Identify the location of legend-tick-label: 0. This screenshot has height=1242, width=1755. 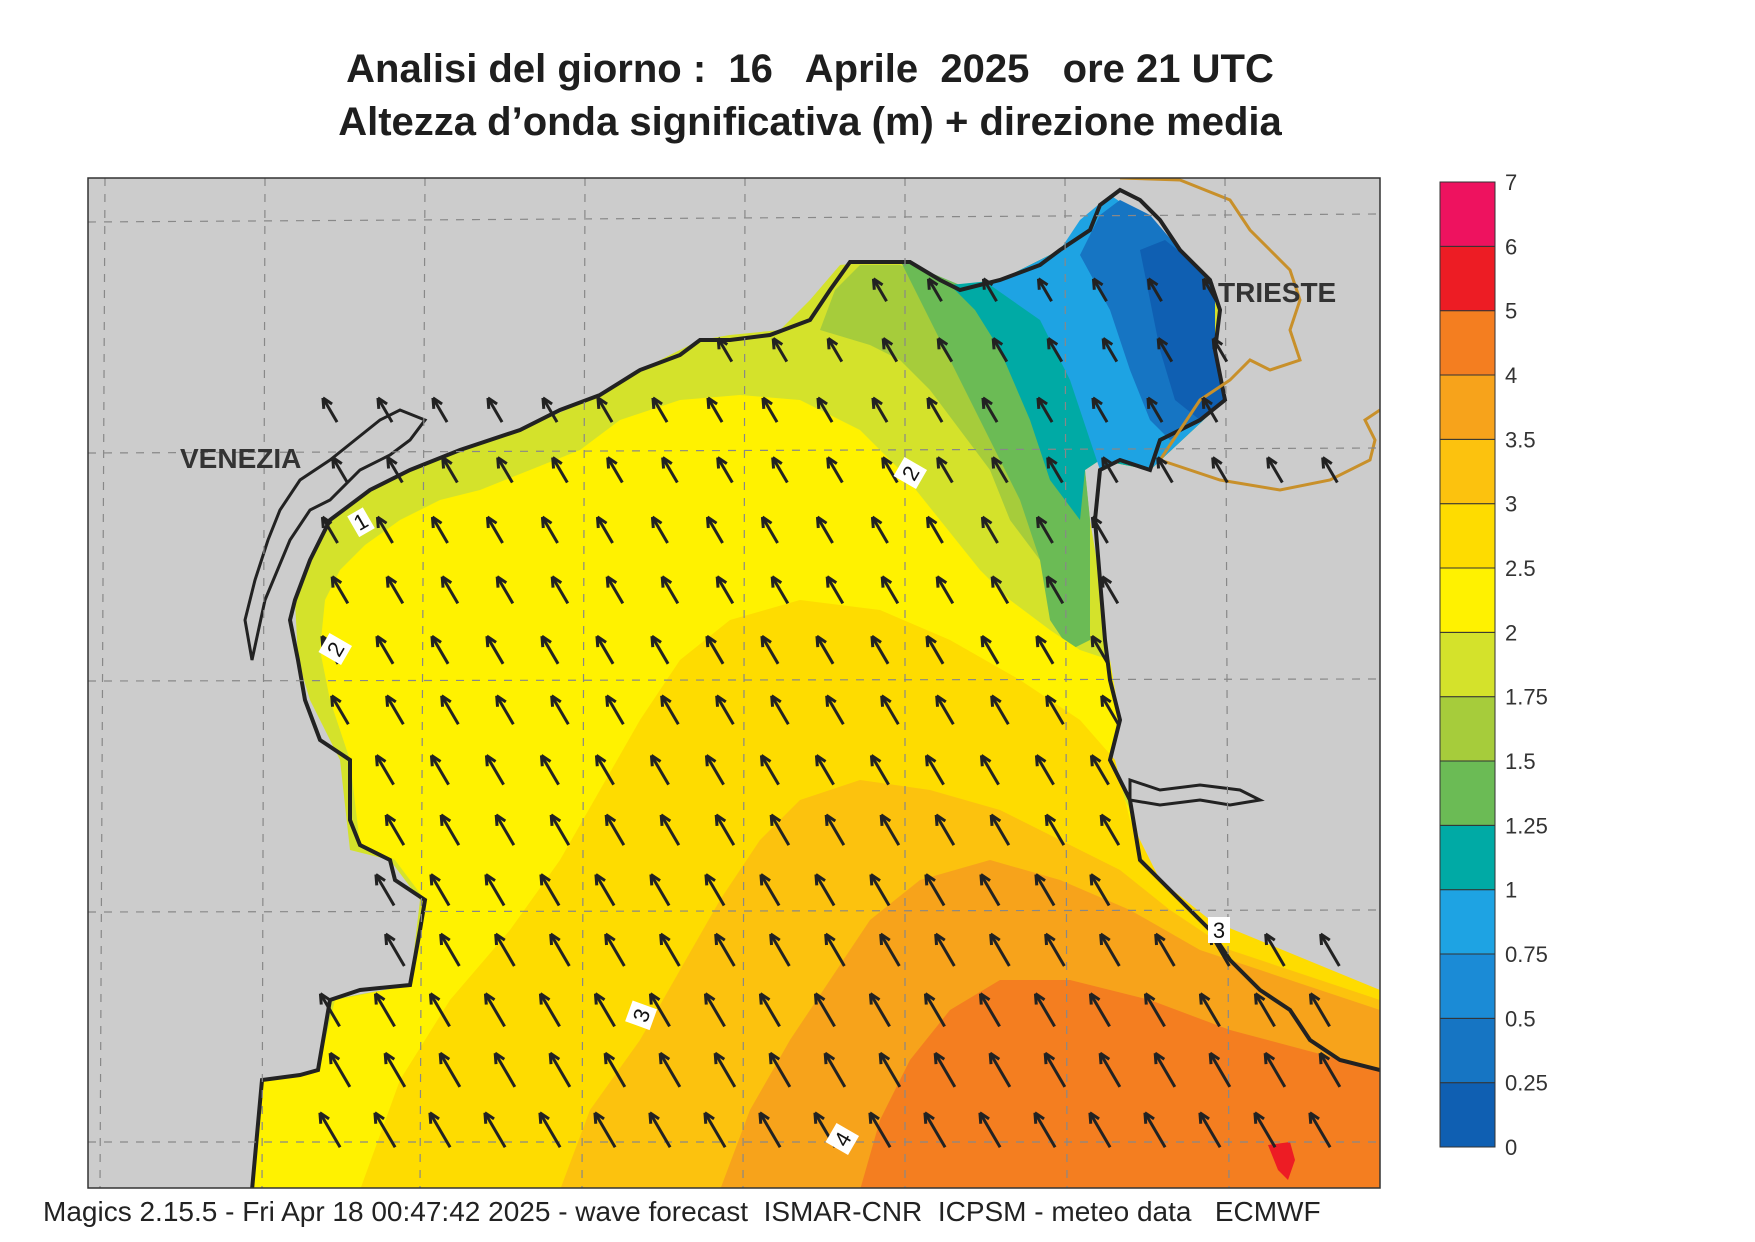
(1511, 1147).